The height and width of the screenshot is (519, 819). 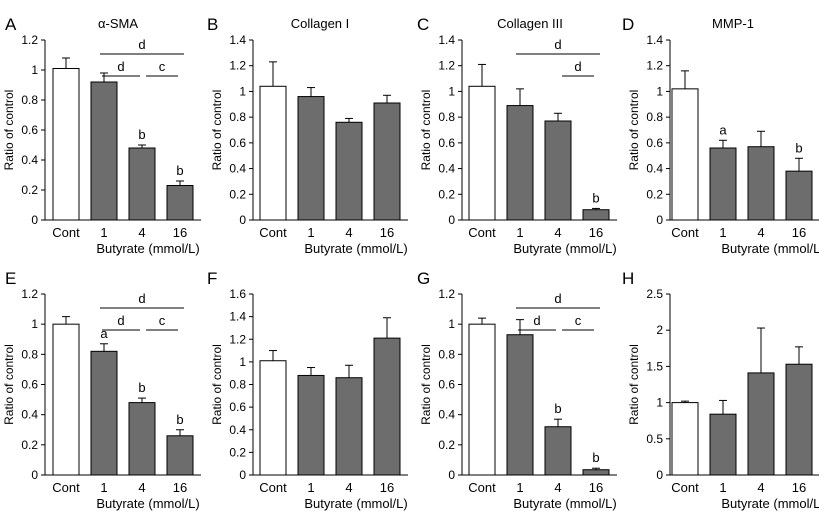 What do you see at coordinates (519, 232) in the screenshot?
I see `x-tick-label: 1` at bounding box center [519, 232].